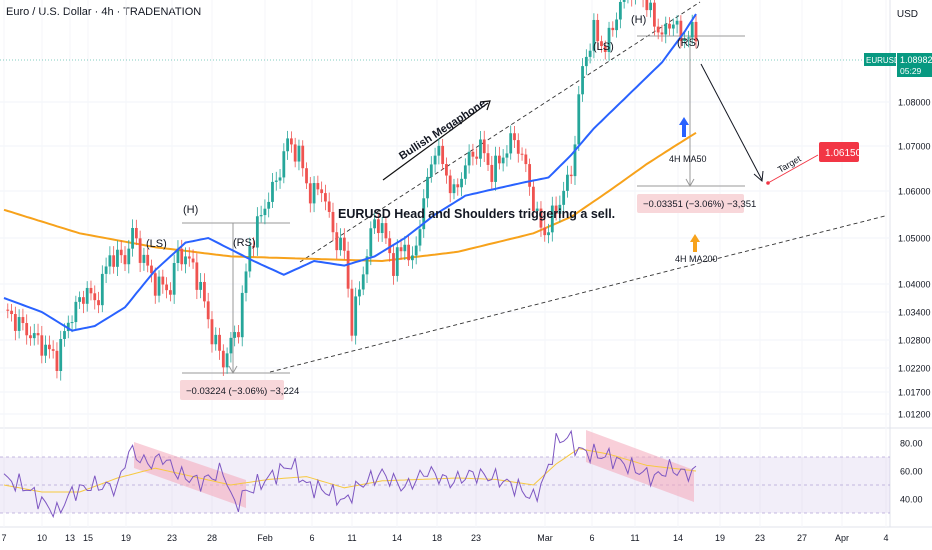 This screenshot has width=932, height=550. What do you see at coordinates (914, 313) in the screenshot?
I see `price-tick-label: 1.03400` at bounding box center [914, 313].